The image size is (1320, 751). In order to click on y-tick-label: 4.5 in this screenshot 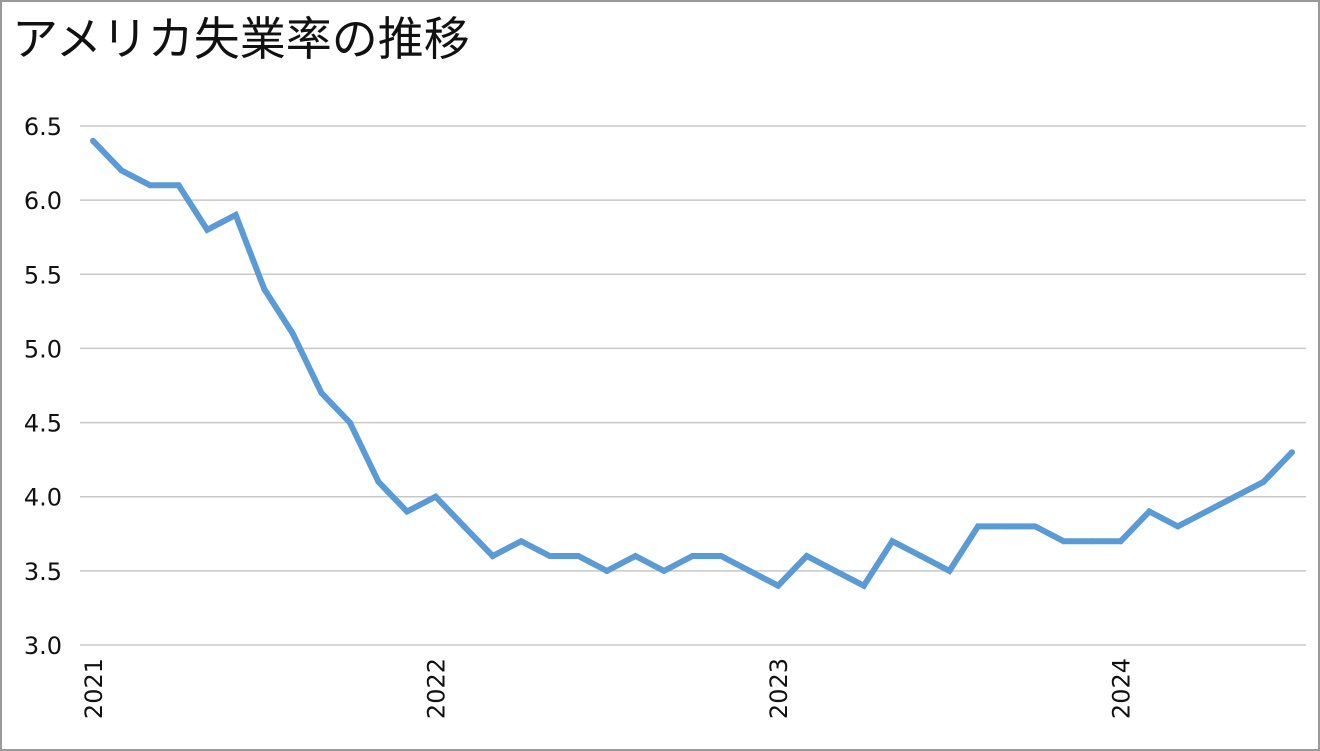, I will do `click(43, 424)`.